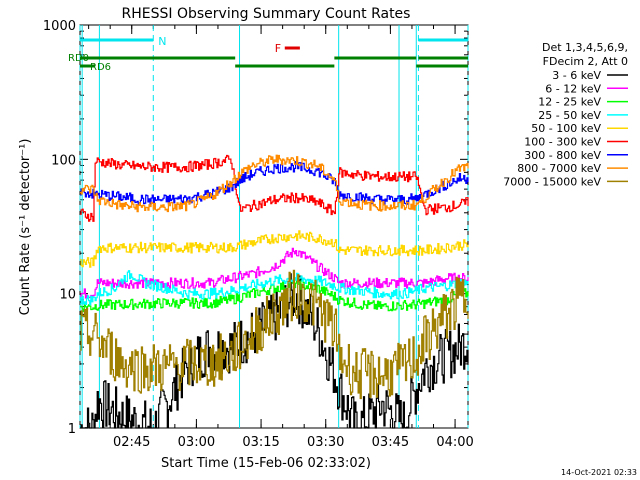  What do you see at coordinates (562, 142) in the screenshot?
I see `legend-label: 100 - 300 keV` at bounding box center [562, 142].